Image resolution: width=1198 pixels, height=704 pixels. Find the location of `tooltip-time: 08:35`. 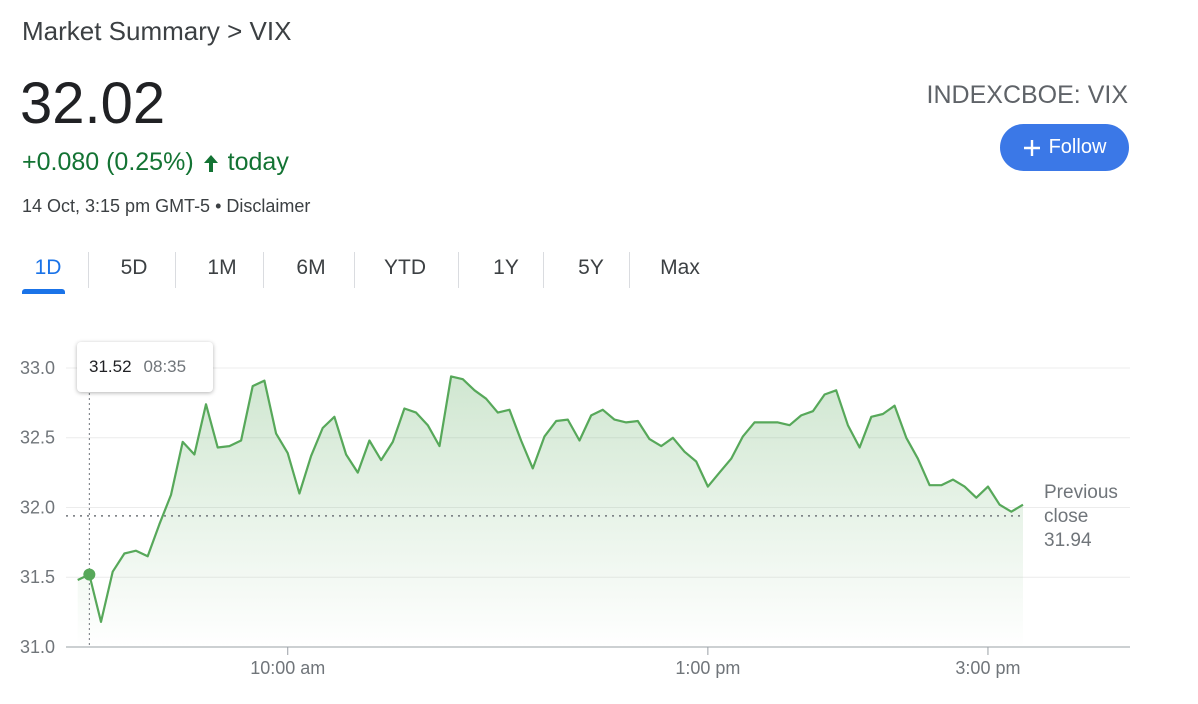

tooltip-time: 08:35 is located at coordinates (165, 366).